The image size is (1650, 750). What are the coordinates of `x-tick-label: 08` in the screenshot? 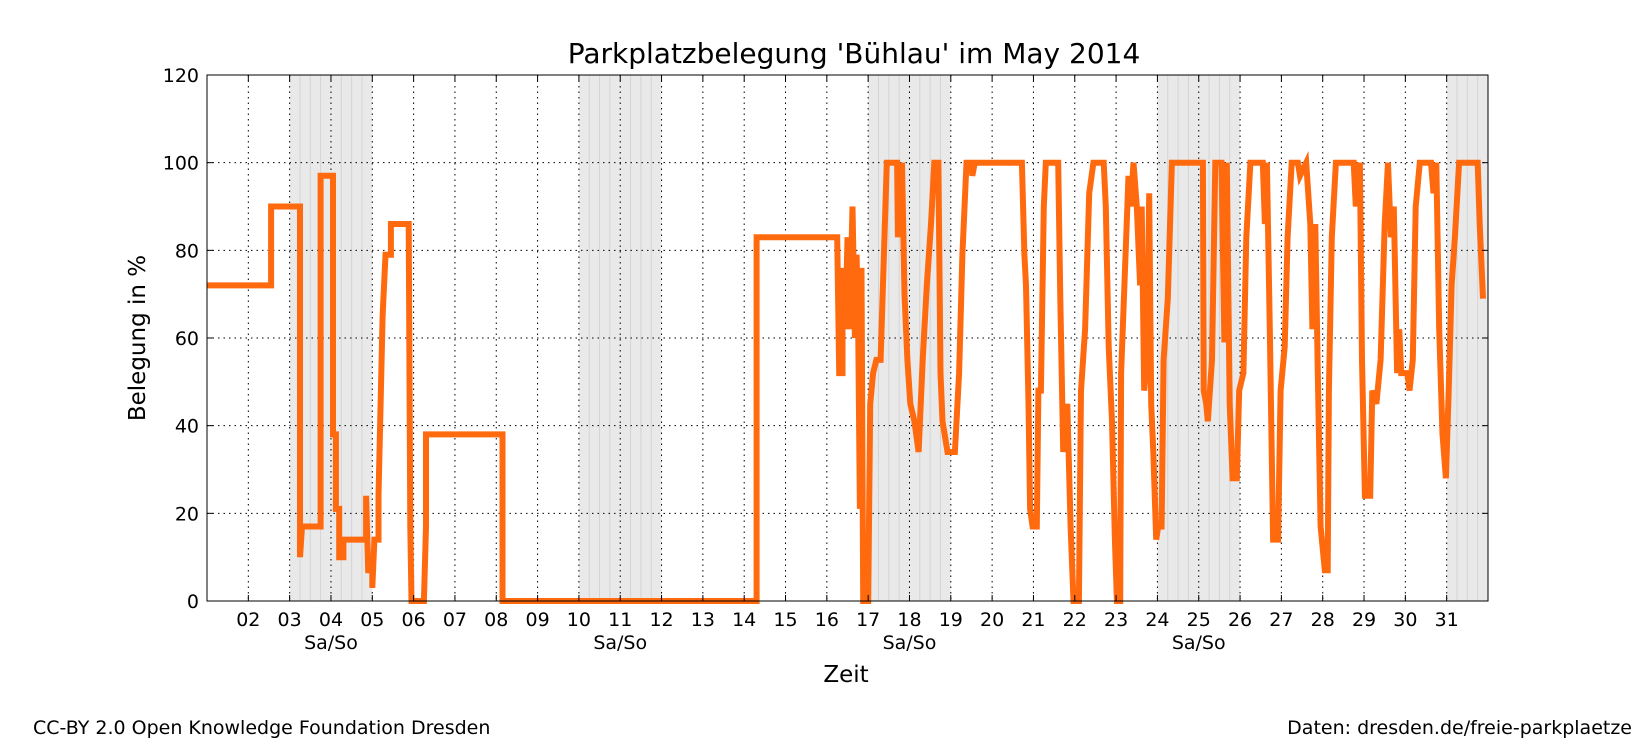 It's located at (496, 620).